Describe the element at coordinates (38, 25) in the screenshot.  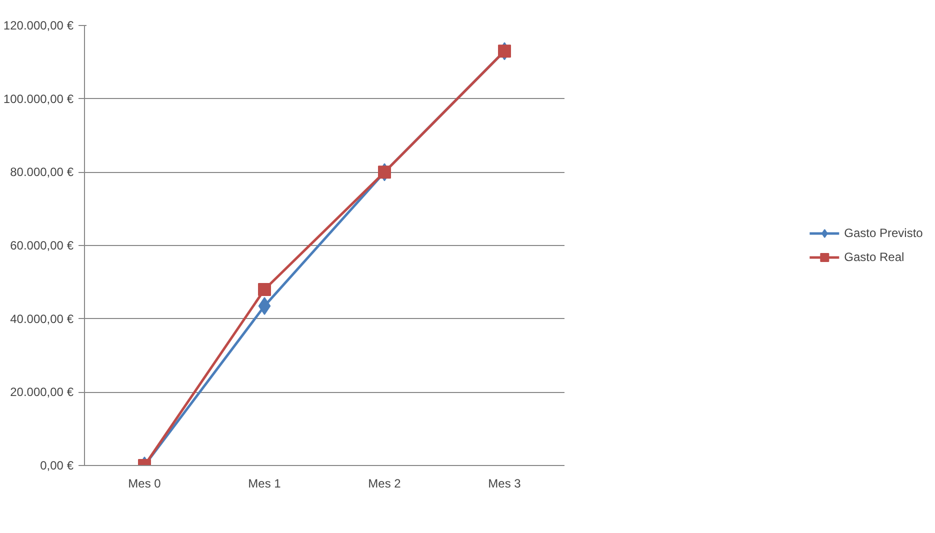
I see `y-tick-label: 120.000,00 €` at that location.